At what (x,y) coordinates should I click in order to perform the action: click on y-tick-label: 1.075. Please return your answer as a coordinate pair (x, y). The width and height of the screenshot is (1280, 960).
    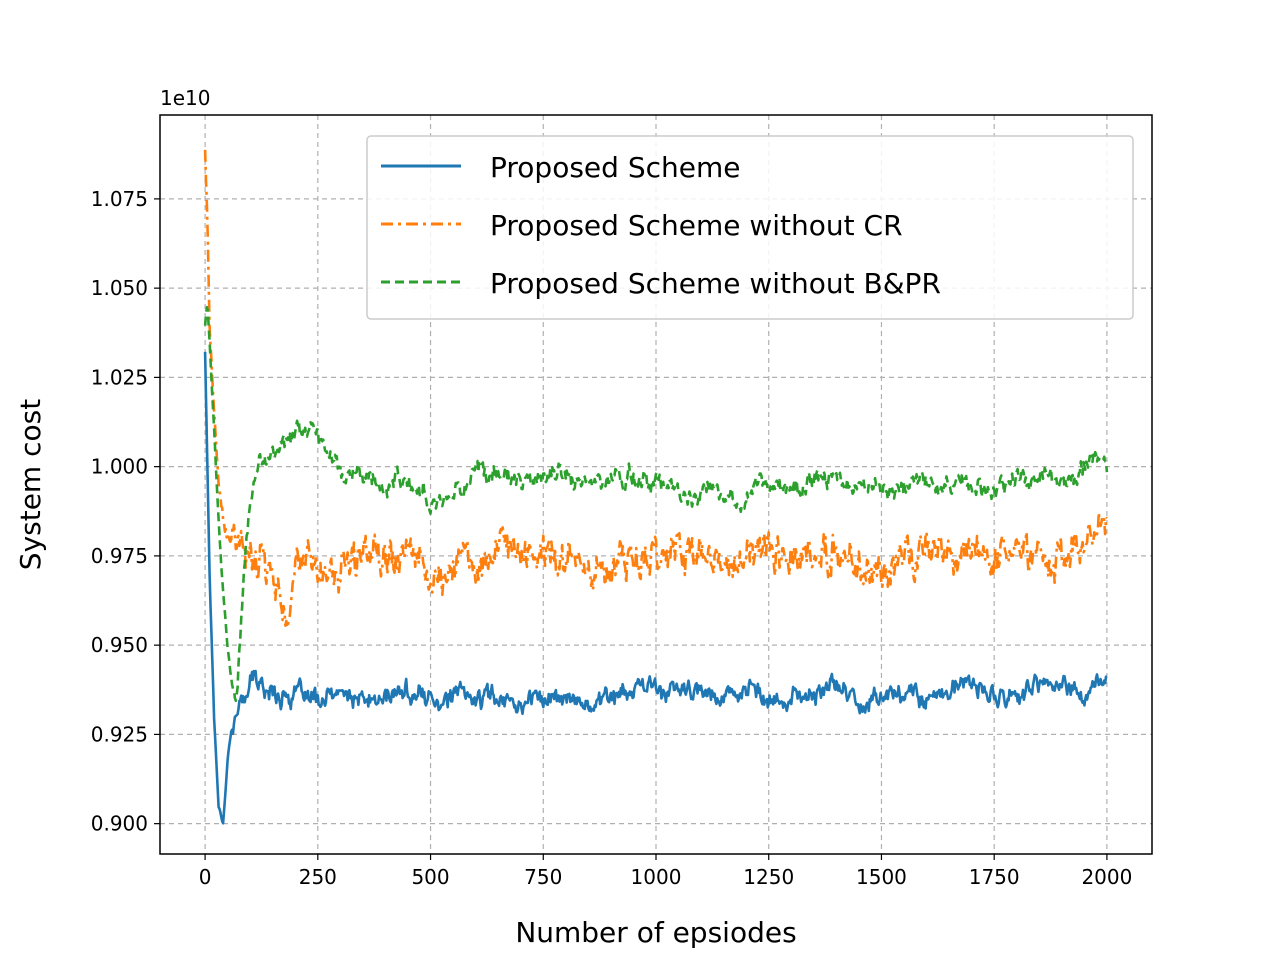
    Looking at the image, I should click on (119, 199).